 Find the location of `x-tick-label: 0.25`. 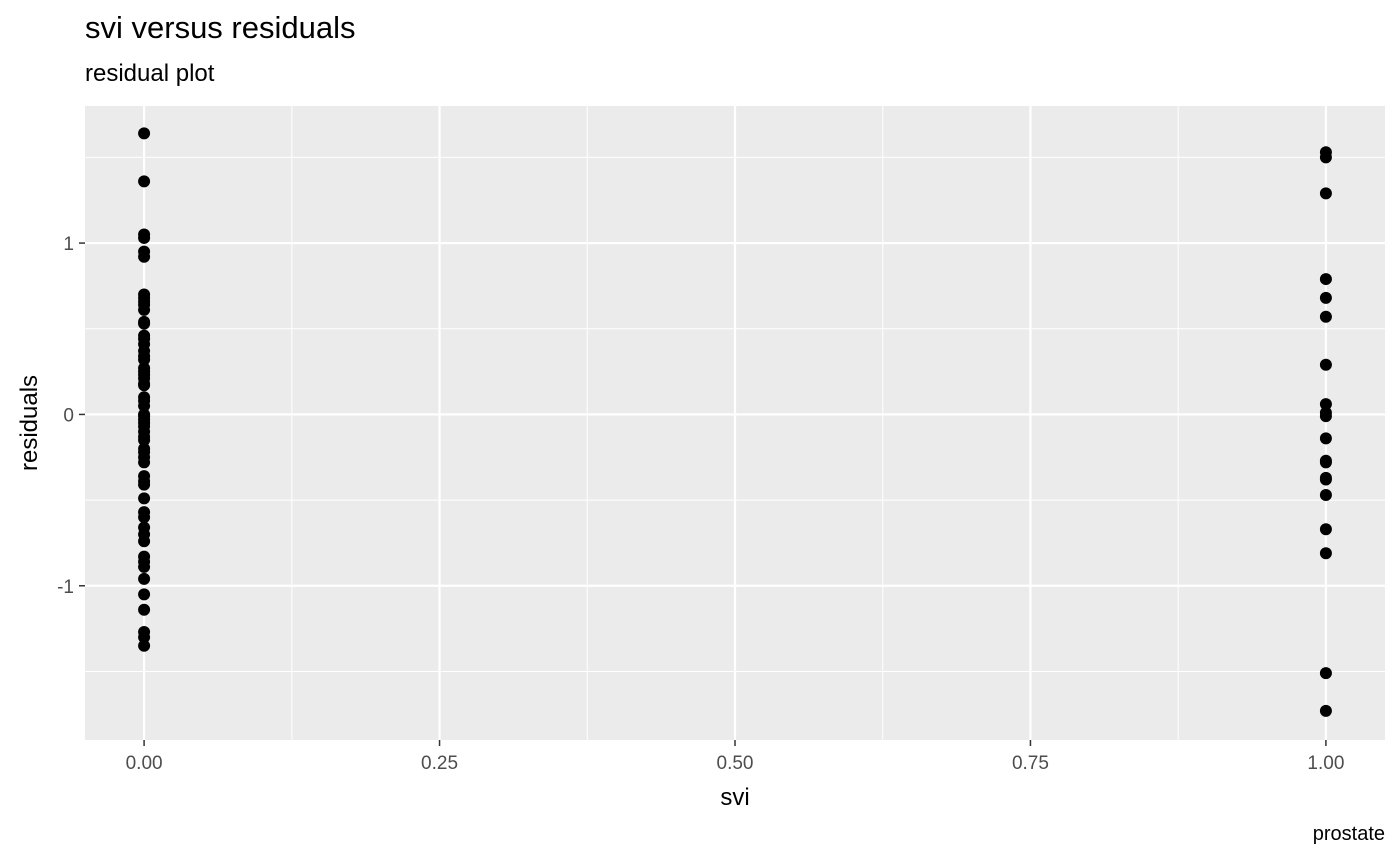

x-tick-label: 0.25 is located at coordinates (439, 763).